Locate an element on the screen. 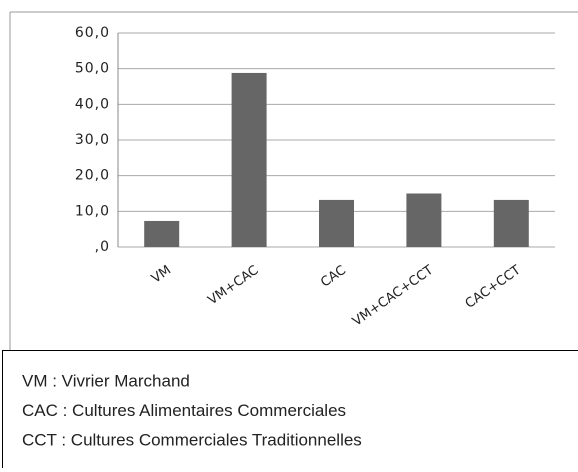 This screenshot has width=578, height=472. x-tick-label: CAC is located at coordinates (333, 277).